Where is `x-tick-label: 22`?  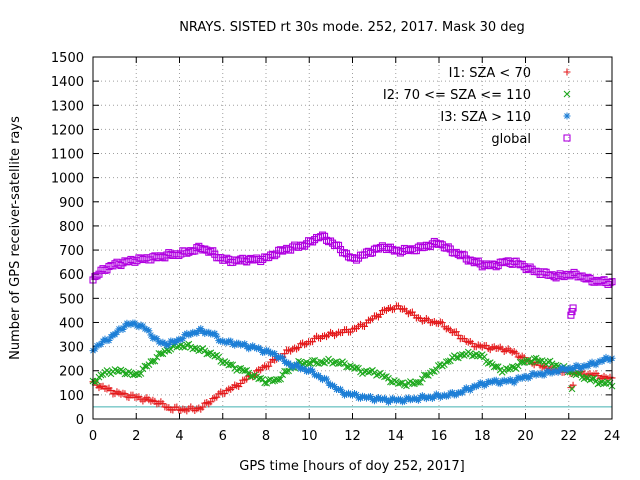
x-tick-label: 22 is located at coordinates (568, 436).